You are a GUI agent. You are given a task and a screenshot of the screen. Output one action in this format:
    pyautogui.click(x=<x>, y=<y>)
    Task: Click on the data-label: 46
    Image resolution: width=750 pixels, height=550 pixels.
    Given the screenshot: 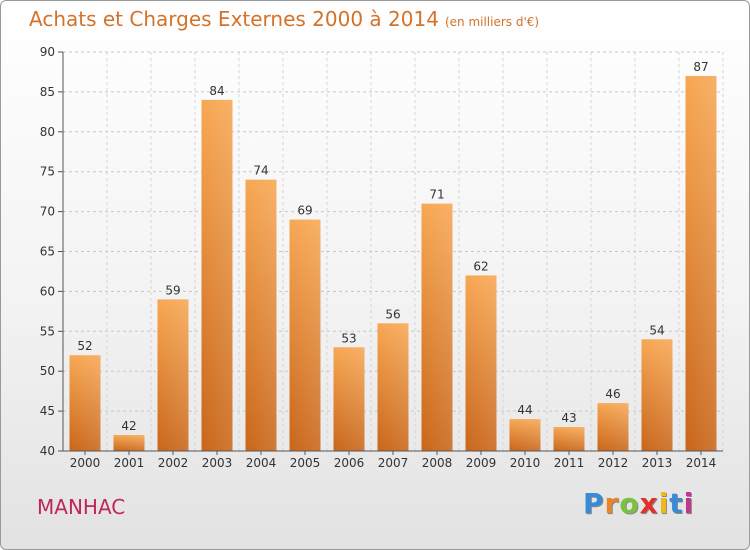 What is the action you would take?
    pyautogui.click(x=612, y=394)
    